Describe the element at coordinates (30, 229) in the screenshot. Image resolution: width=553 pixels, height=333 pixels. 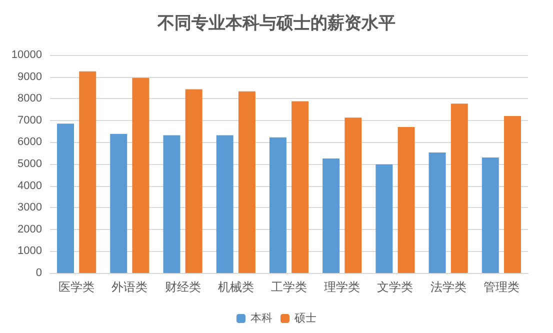
I see `y-tick-label: 2000` at that location.